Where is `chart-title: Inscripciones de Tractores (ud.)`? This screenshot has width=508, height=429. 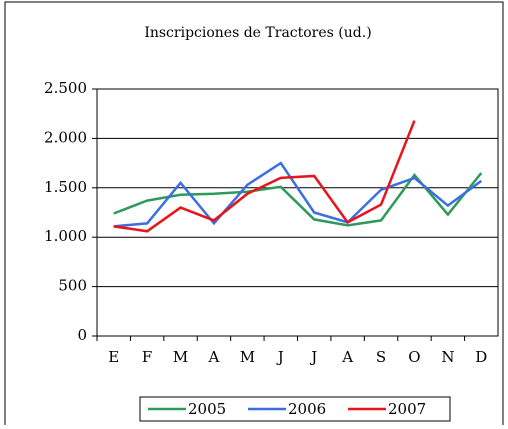 chart-title: Inscripciones de Tractores (ud.) is located at coordinates (257, 33).